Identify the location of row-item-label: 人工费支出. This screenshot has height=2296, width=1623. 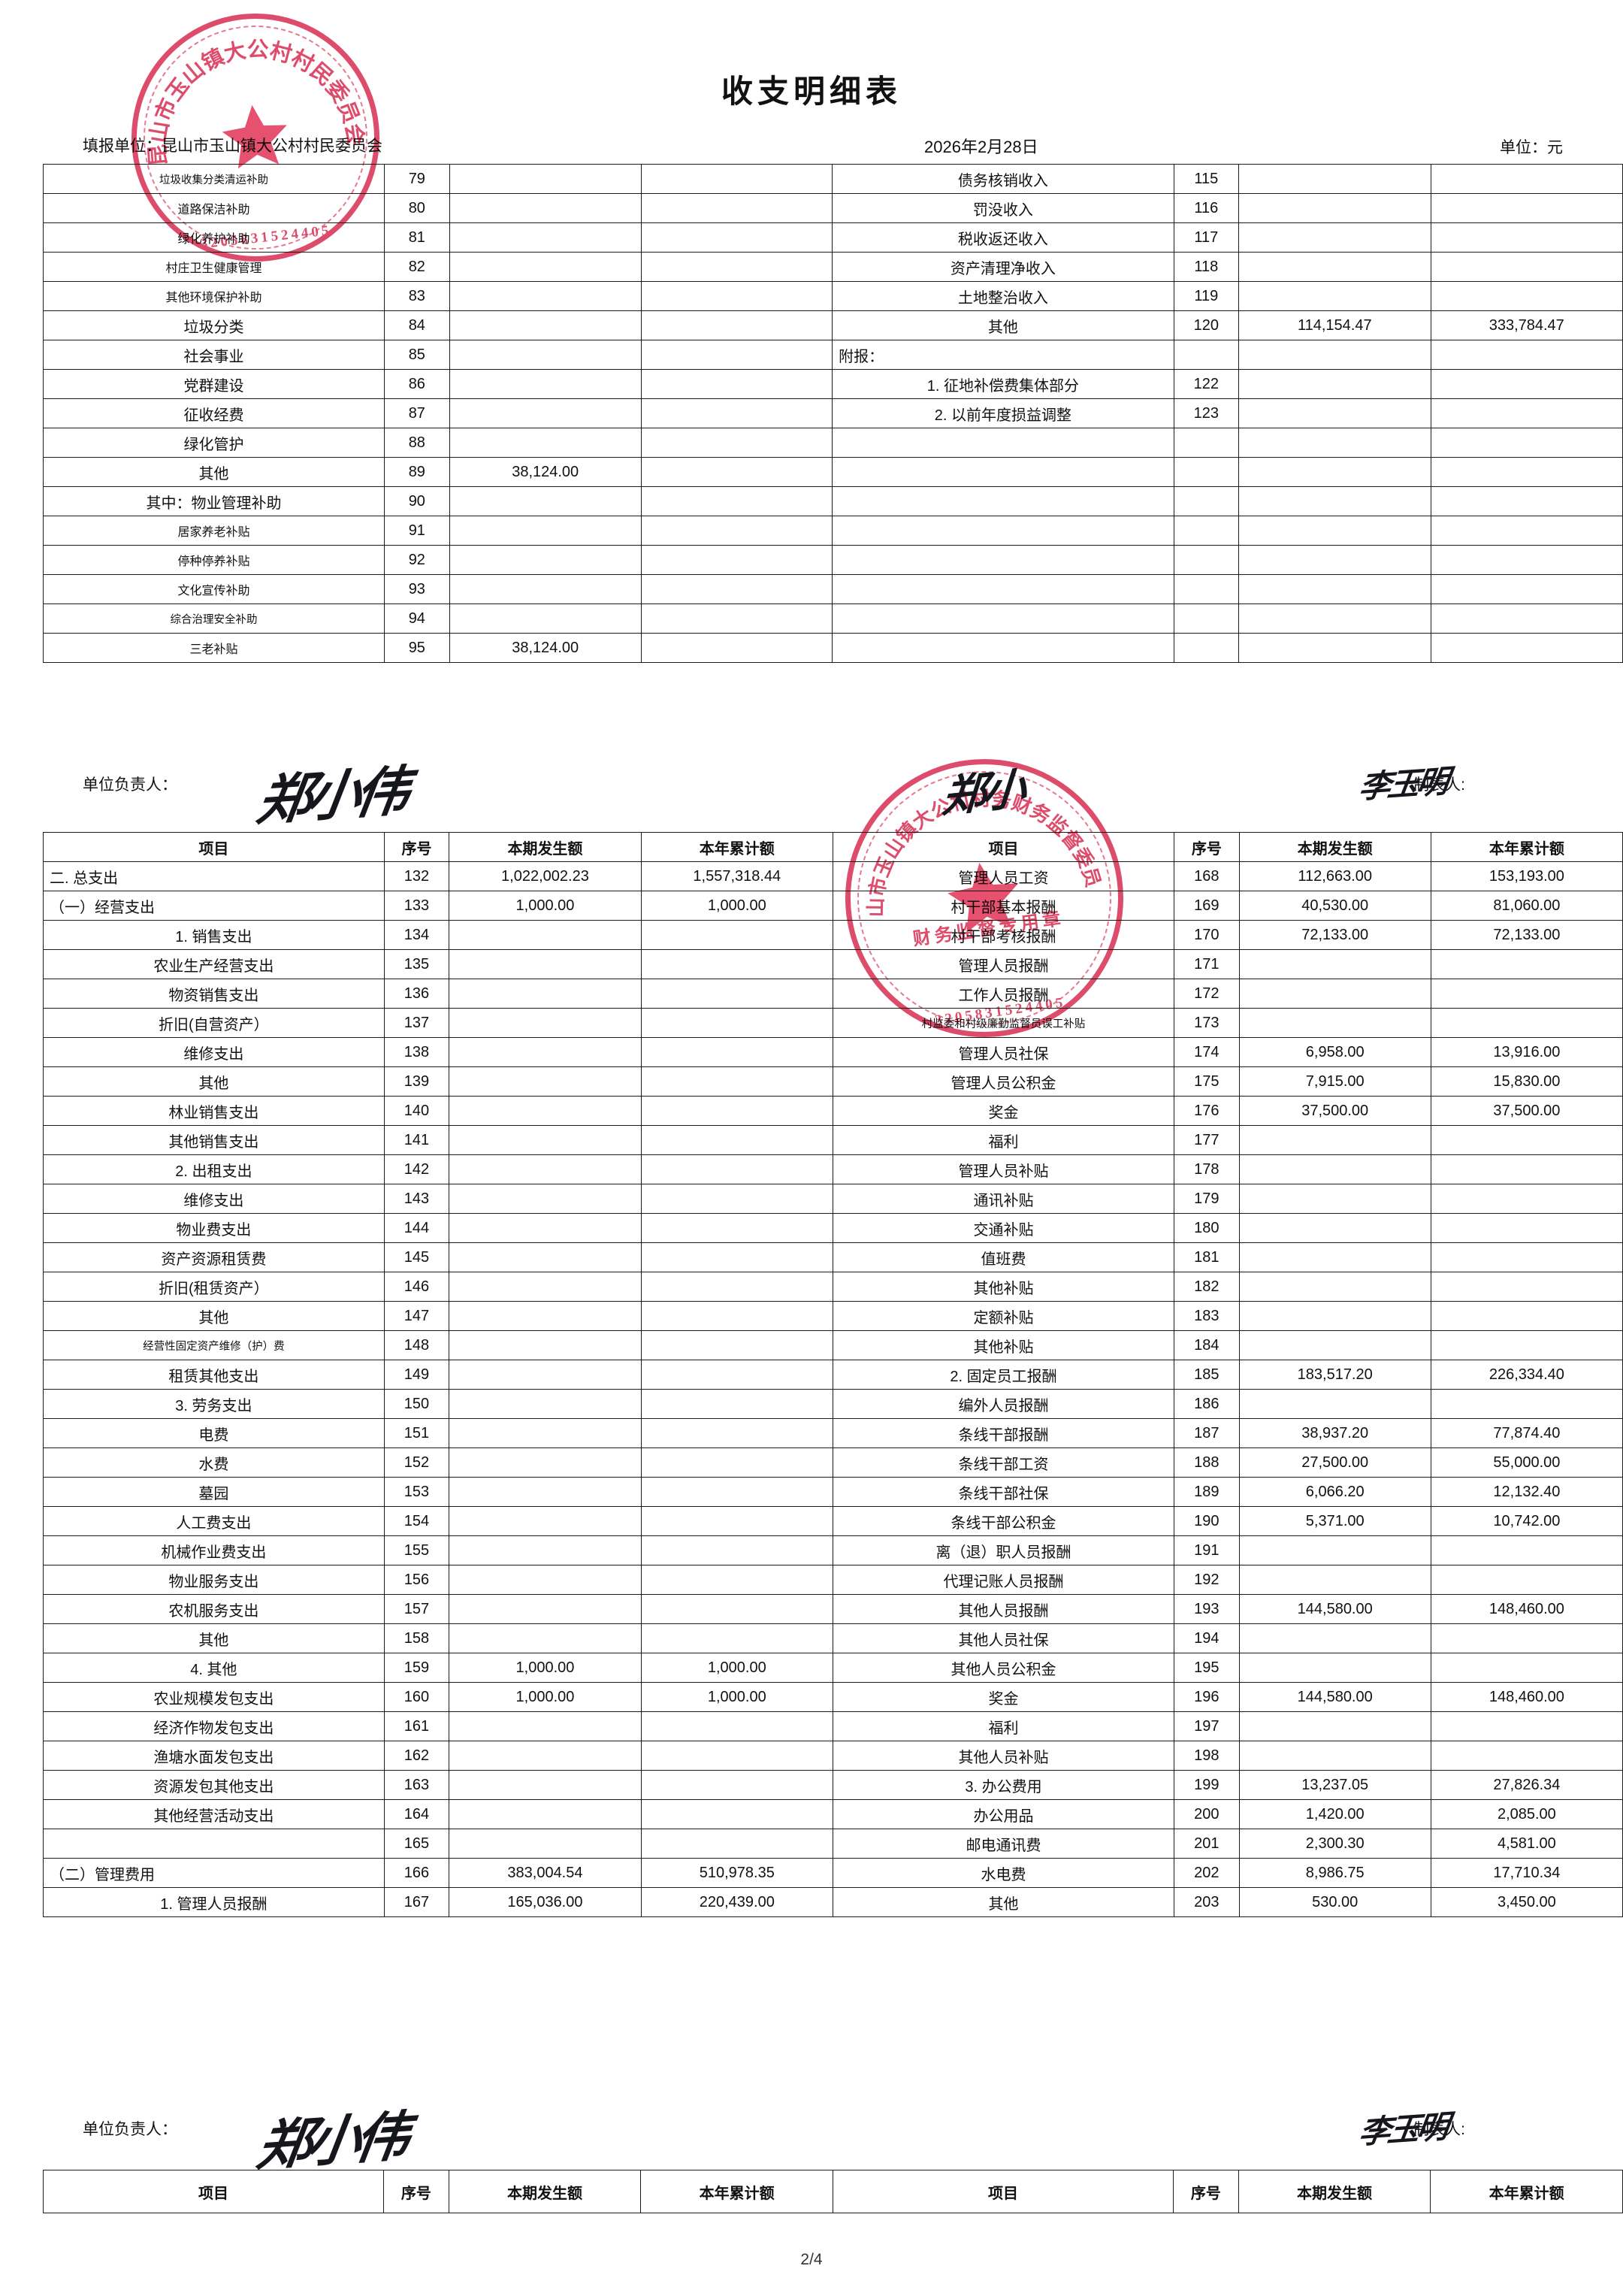
(214, 1521).